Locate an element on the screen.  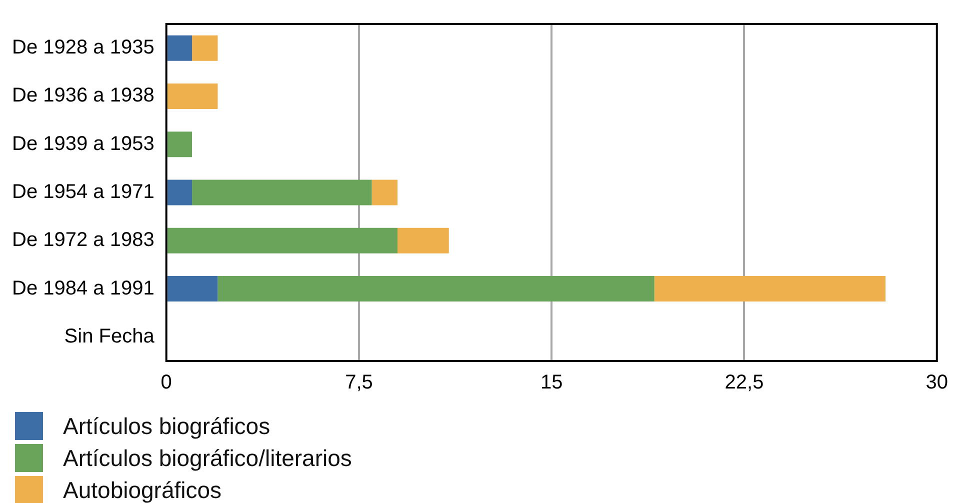
y-tick-label: De 1954 a 1971 is located at coordinates (83, 192).